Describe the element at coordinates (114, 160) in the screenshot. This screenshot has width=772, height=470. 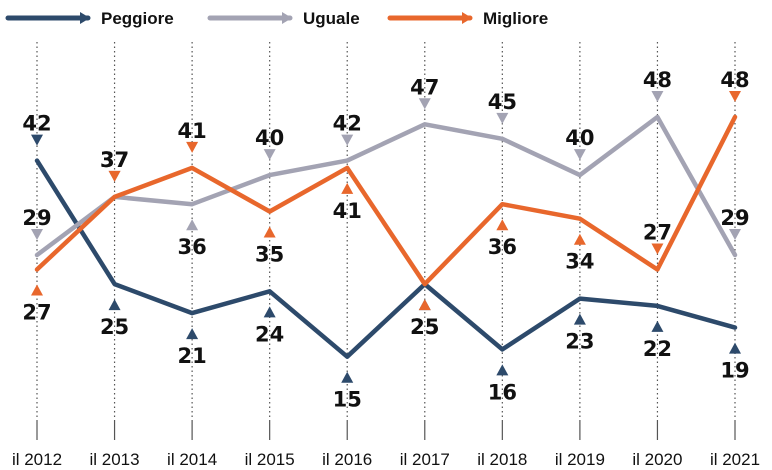
I see `value-label: 37` at that location.